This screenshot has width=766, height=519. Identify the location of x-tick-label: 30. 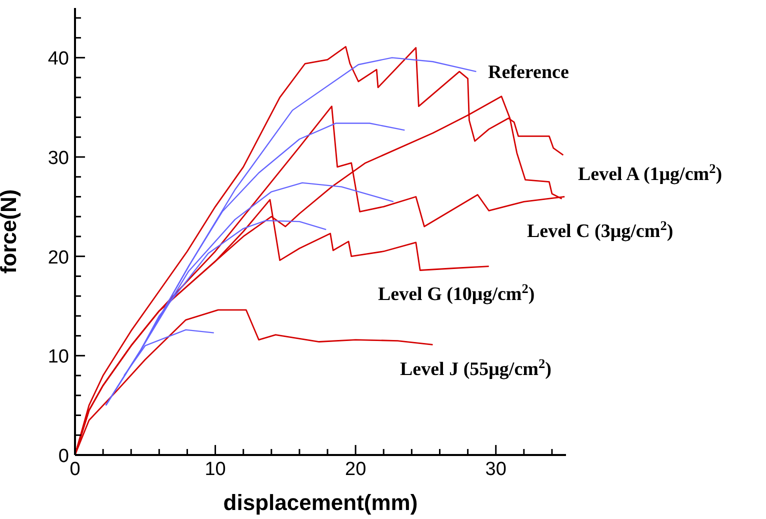
(495, 469).